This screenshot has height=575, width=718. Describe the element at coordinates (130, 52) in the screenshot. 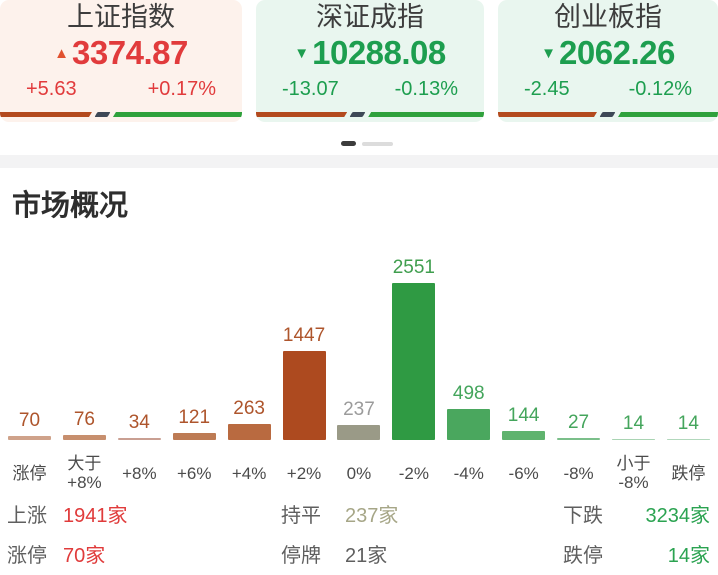

I see `index-value: 3374.87` at that location.